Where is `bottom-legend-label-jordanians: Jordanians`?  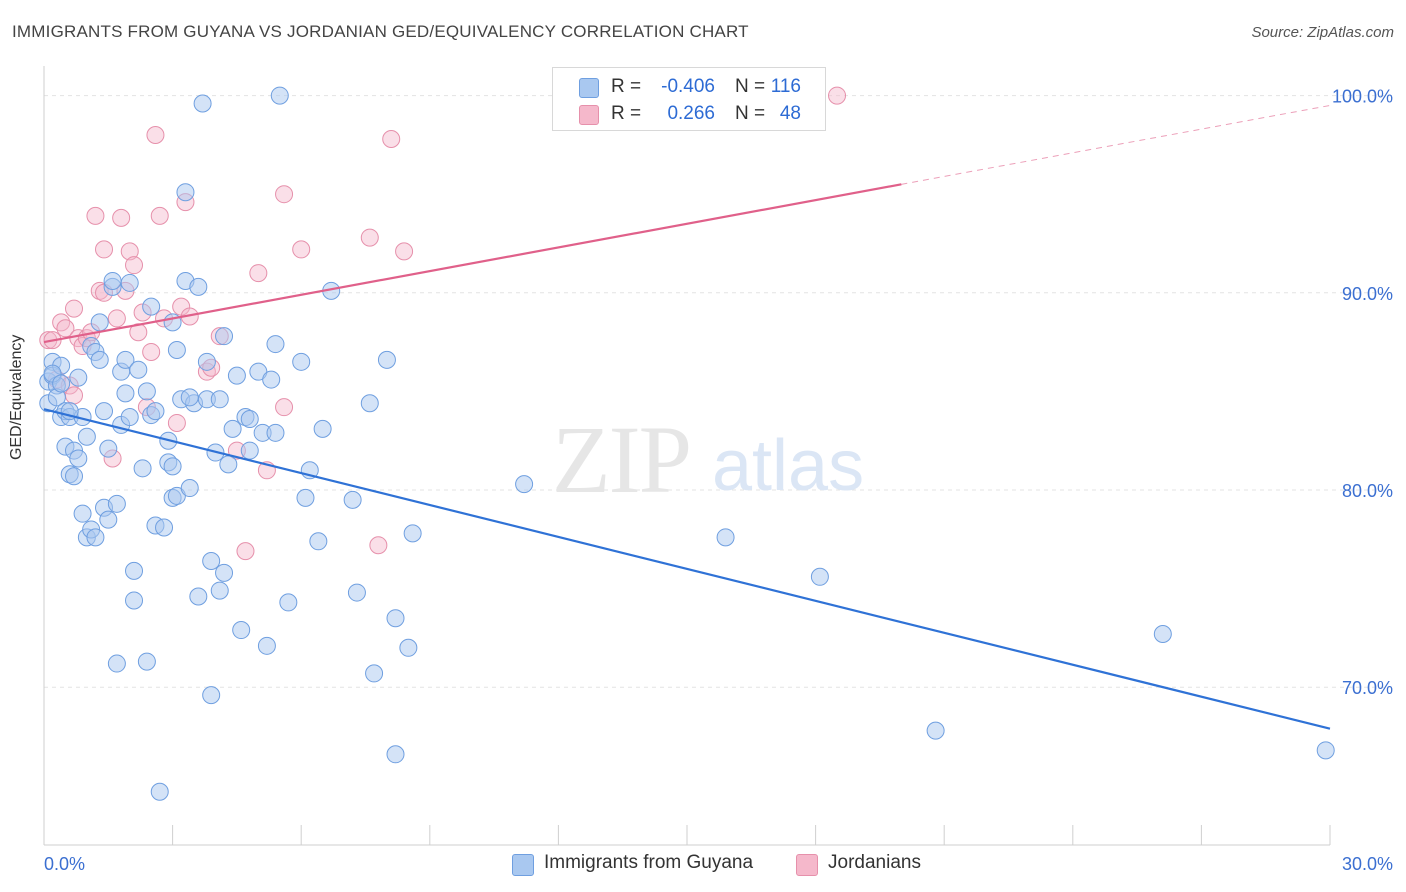 bottom-legend-label-jordanians: Jordanians is located at coordinates (874, 862).